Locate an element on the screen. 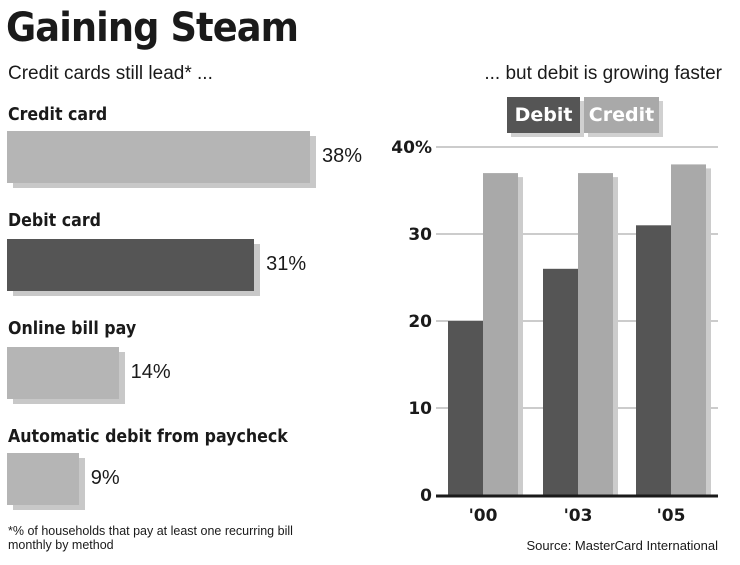 This screenshot has height=565, width=740. x-tick-label: '03 is located at coordinates (578, 516).